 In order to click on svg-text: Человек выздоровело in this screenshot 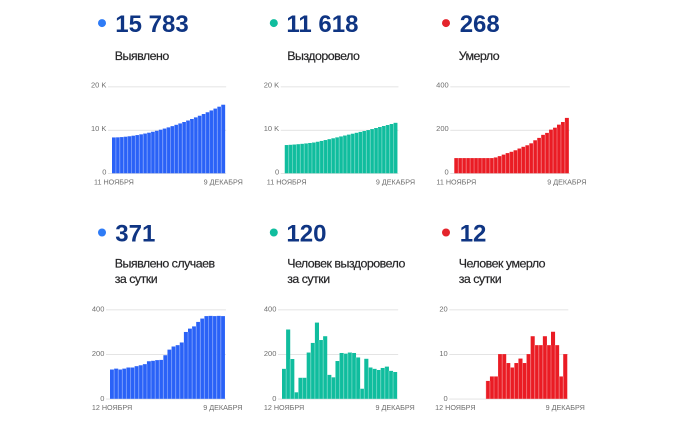, I will do `click(346, 263)`.